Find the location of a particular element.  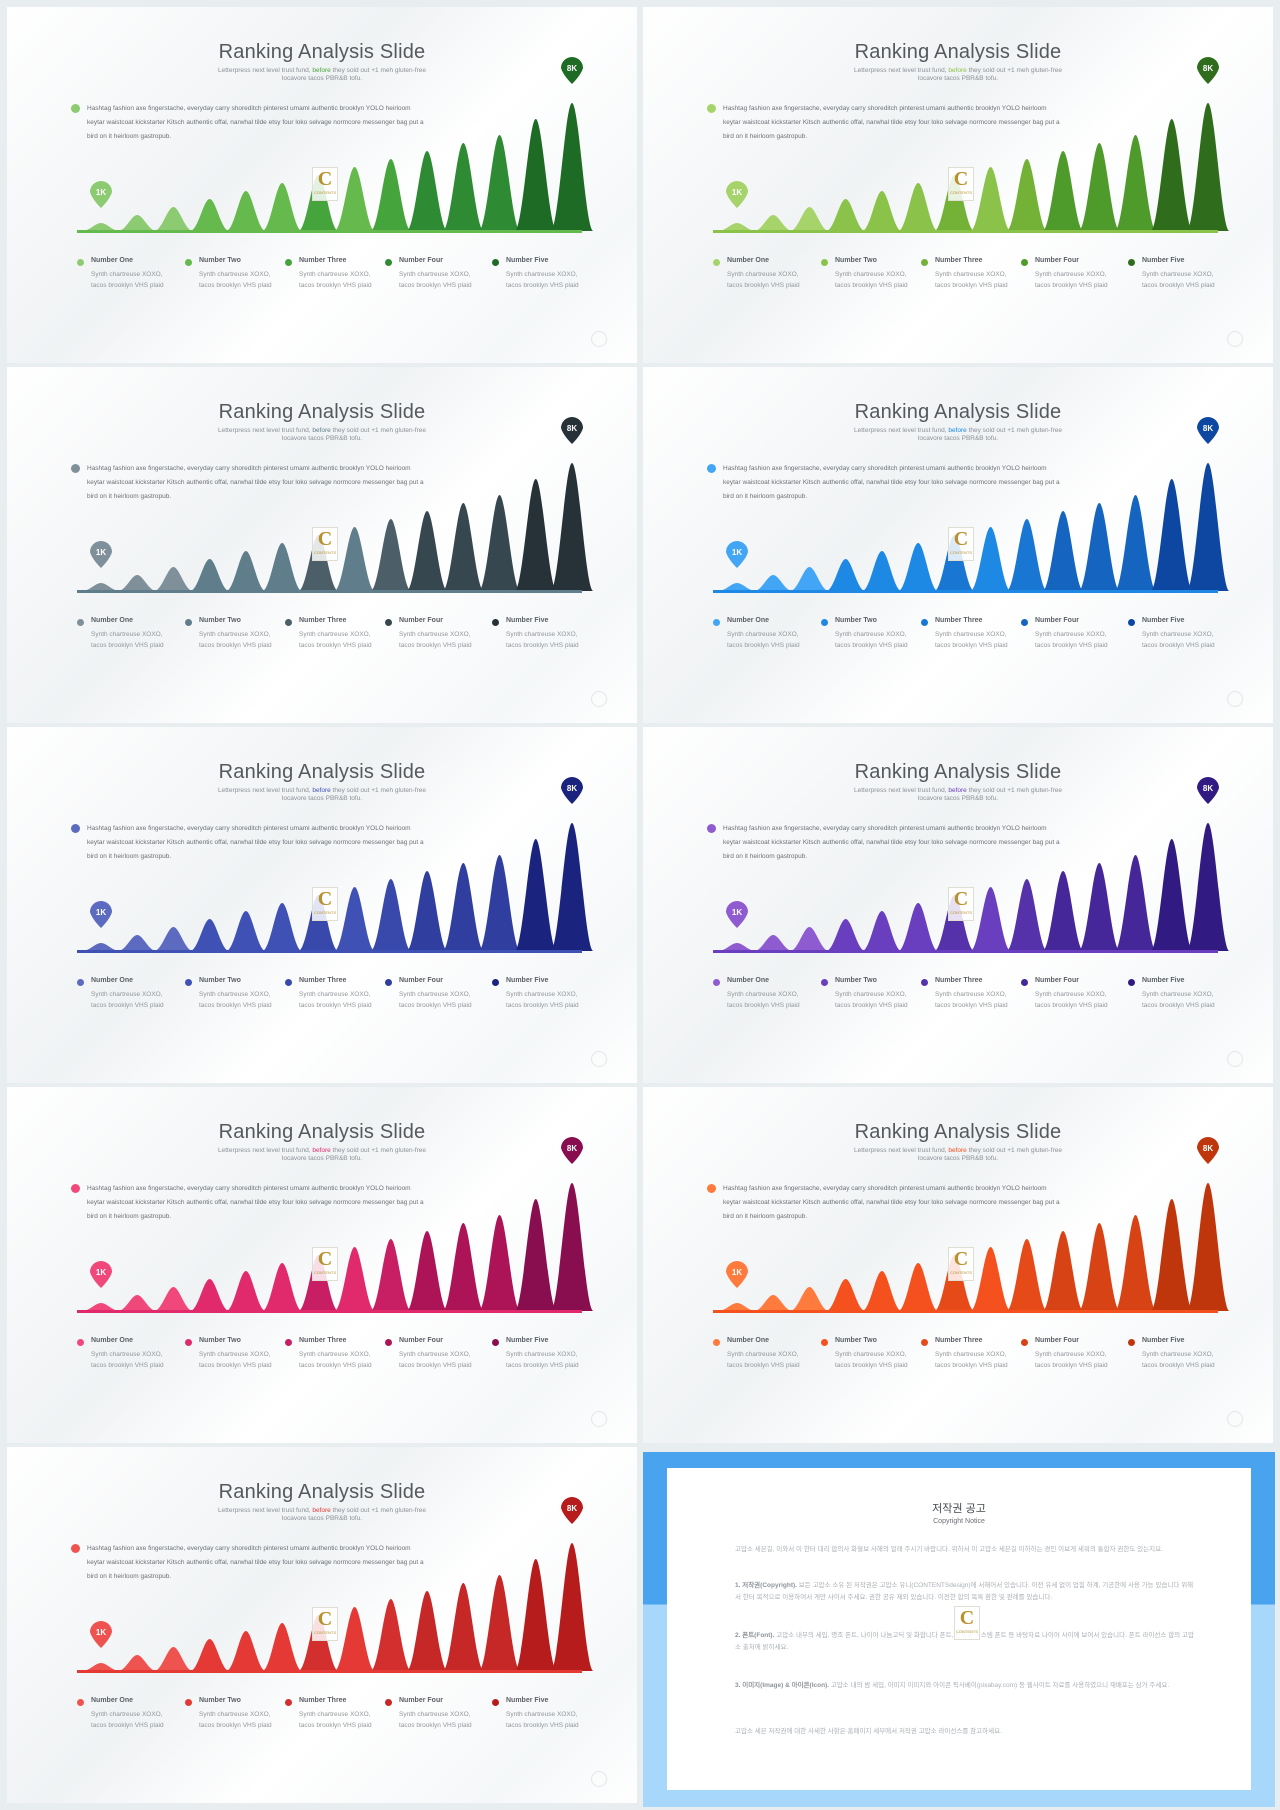

logo-letter: C is located at coordinates (961, 179).